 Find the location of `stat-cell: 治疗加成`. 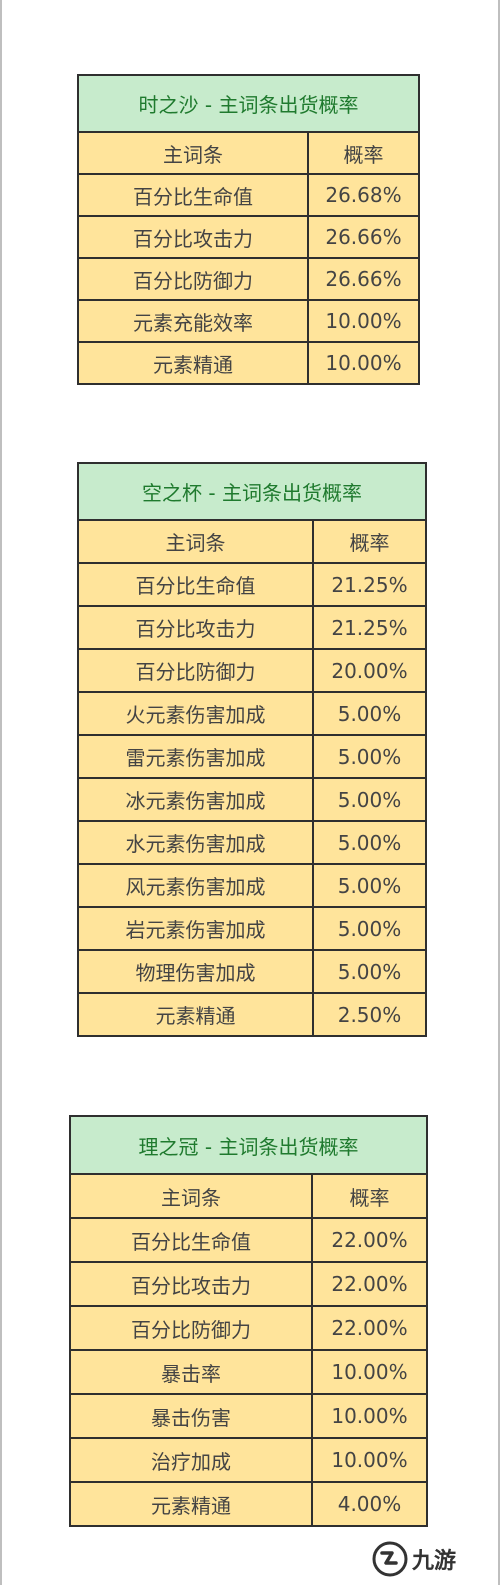

stat-cell: 治疗加成 is located at coordinates (191, 1460).